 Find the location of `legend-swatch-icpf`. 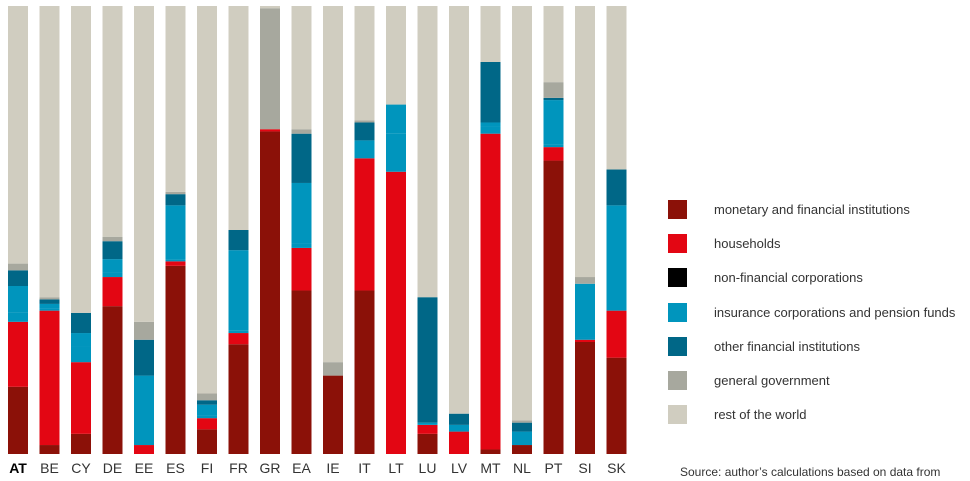

legend-swatch-icpf is located at coordinates (677, 312).